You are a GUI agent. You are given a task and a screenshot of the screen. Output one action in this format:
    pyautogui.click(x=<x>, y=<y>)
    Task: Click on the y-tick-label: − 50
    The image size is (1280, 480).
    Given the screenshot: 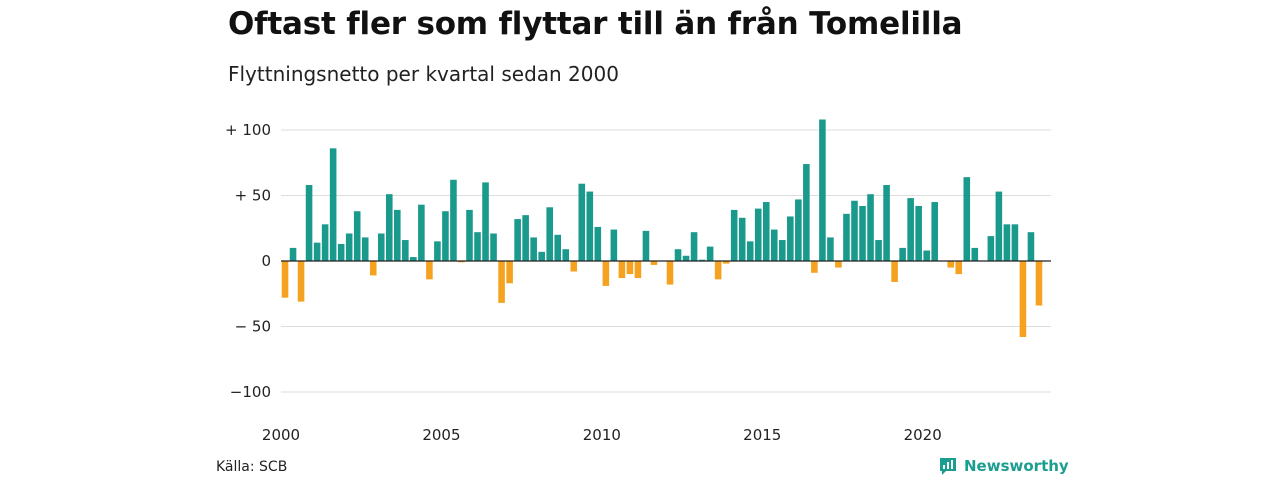 What is the action you would take?
    pyautogui.click(x=253, y=327)
    